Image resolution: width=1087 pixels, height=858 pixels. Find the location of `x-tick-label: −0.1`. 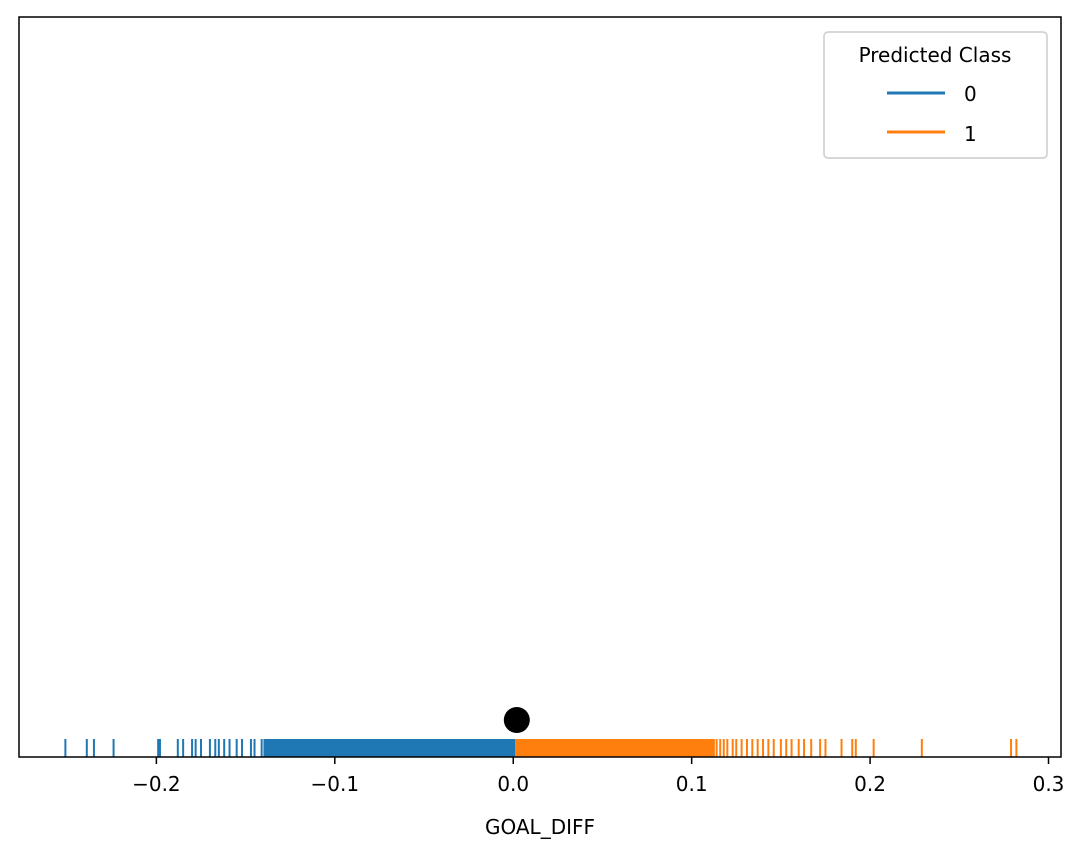

x-tick-label: −0.1 is located at coordinates (335, 784).